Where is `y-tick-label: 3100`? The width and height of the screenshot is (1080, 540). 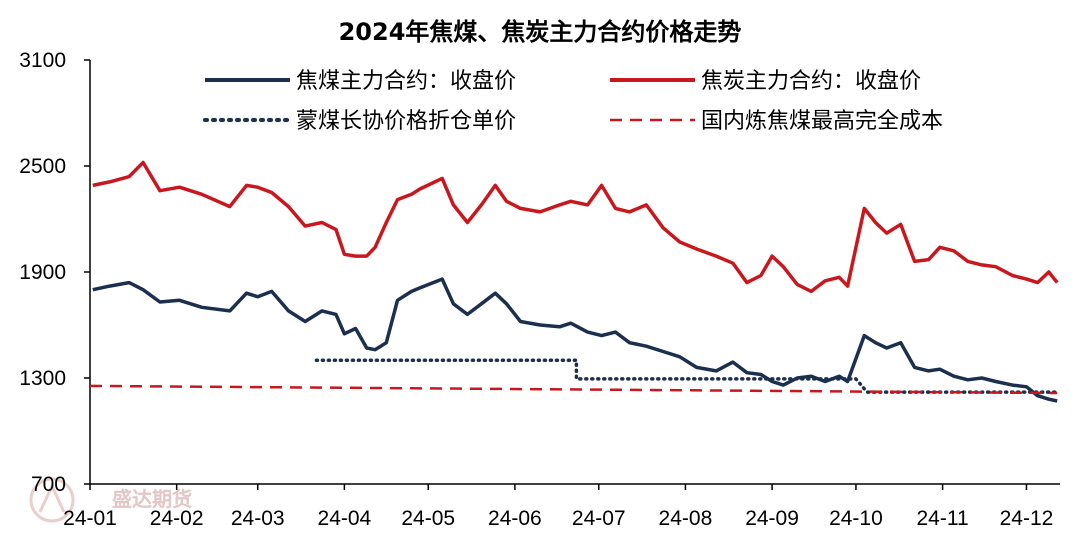 y-tick-label: 3100 is located at coordinates (42, 60).